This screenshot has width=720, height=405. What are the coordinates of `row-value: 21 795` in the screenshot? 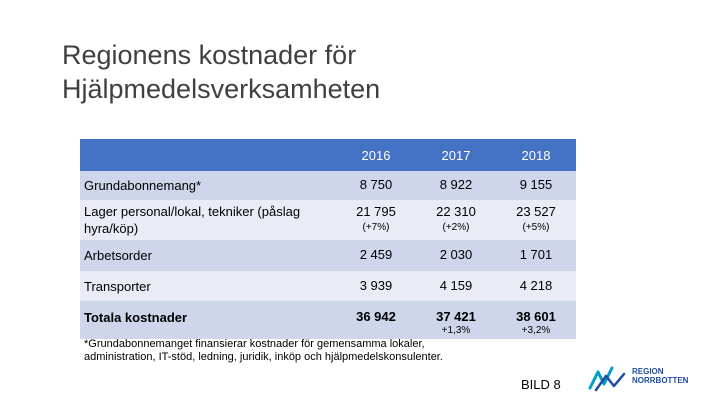 It's located at (376, 211).